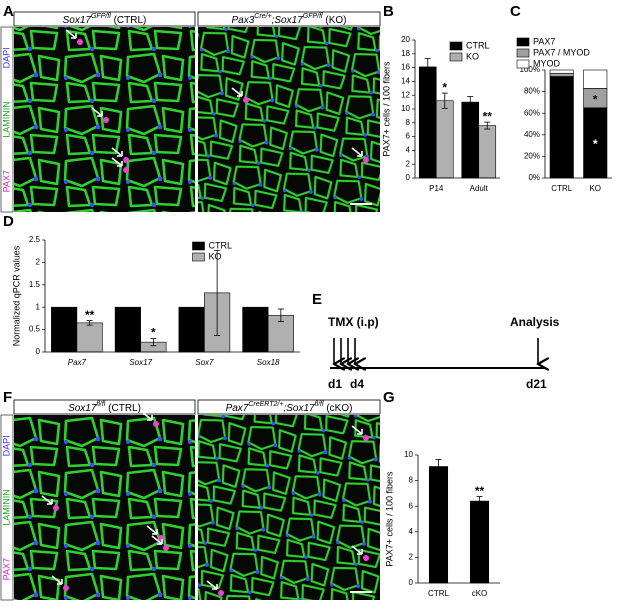 The image size is (617, 612). What do you see at coordinates (595, 188) in the screenshot?
I see `x-tick-label: KO` at bounding box center [595, 188].